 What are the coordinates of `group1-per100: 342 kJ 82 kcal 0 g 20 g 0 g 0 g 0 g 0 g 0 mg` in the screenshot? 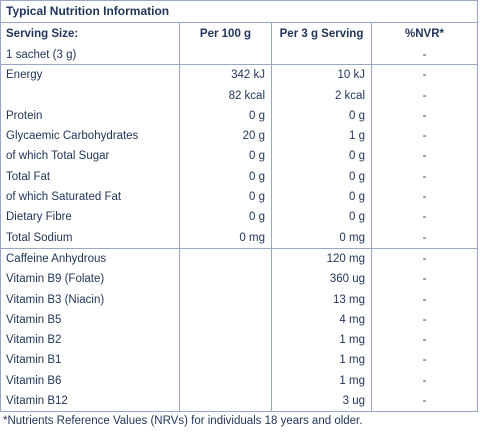 It's located at (225, 156).